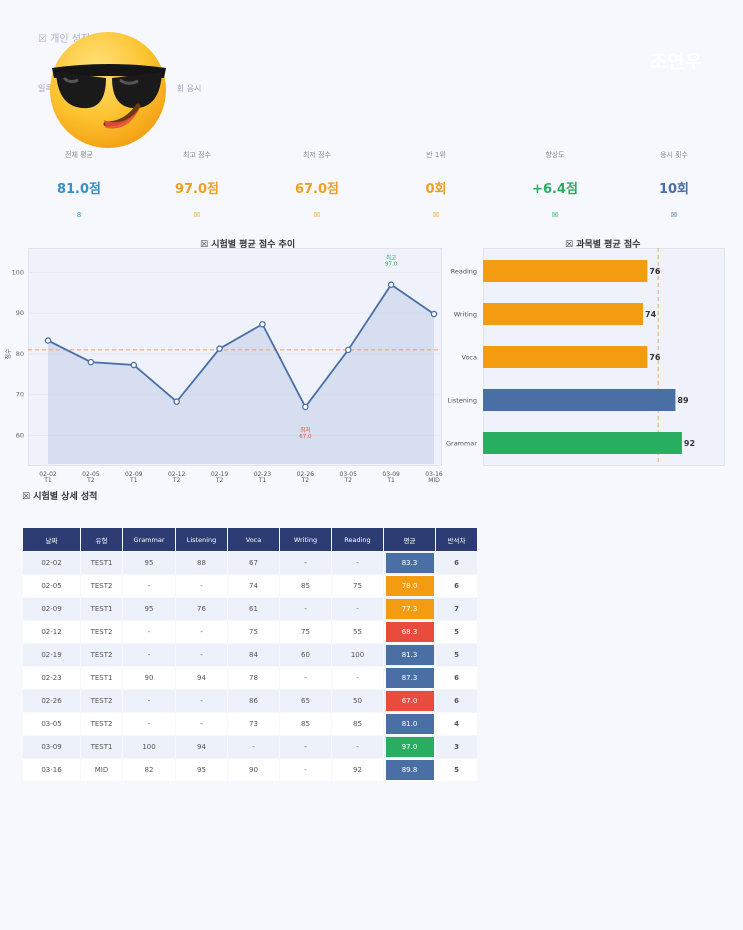  I want to click on table-row: 03-09 TEST1 100 94- - -97.0 3, so click(250, 747).